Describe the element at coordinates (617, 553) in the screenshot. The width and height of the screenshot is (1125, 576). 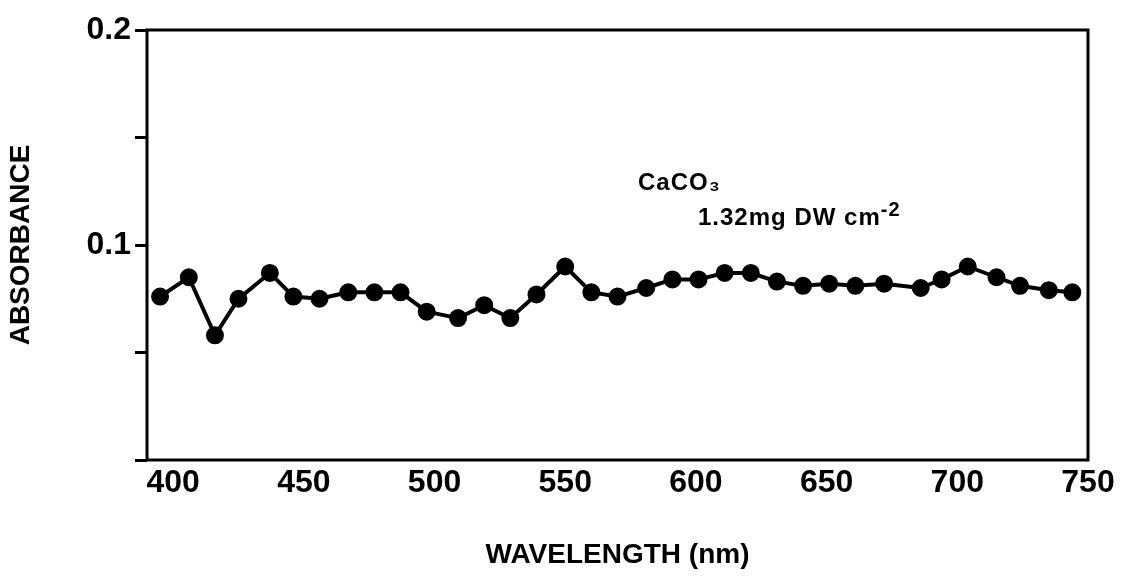
I see `x-axis-title: WAVELENGTH (nm)` at that location.